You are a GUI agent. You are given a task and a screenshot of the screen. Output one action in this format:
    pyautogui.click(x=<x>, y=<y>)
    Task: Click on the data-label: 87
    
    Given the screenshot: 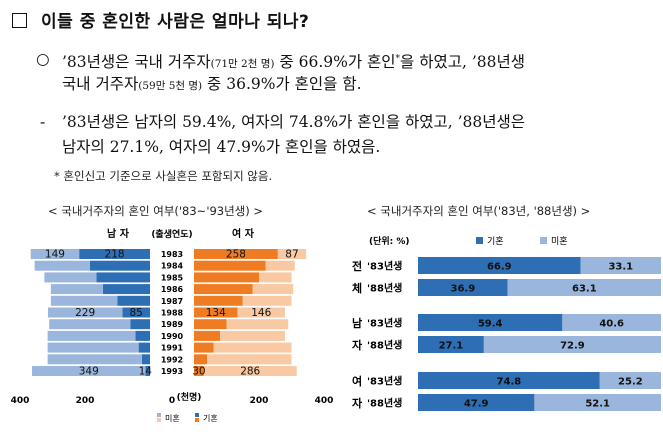 What is the action you would take?
    pyautogui.click(x=291, y=255)
    